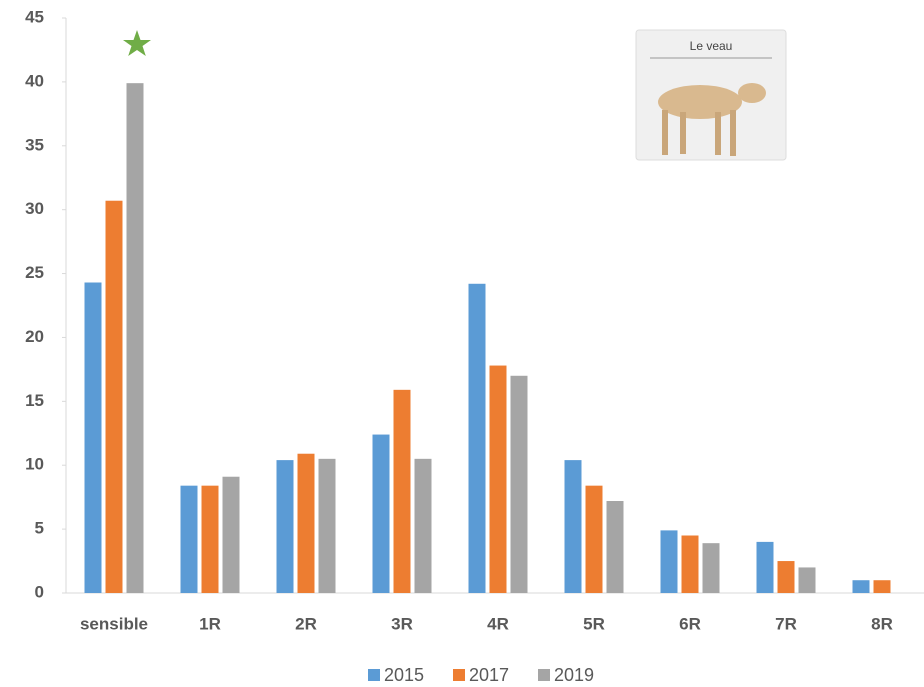 The image size is (924, 687). I want to click on y-tick-label: 40, so click(34, 80).